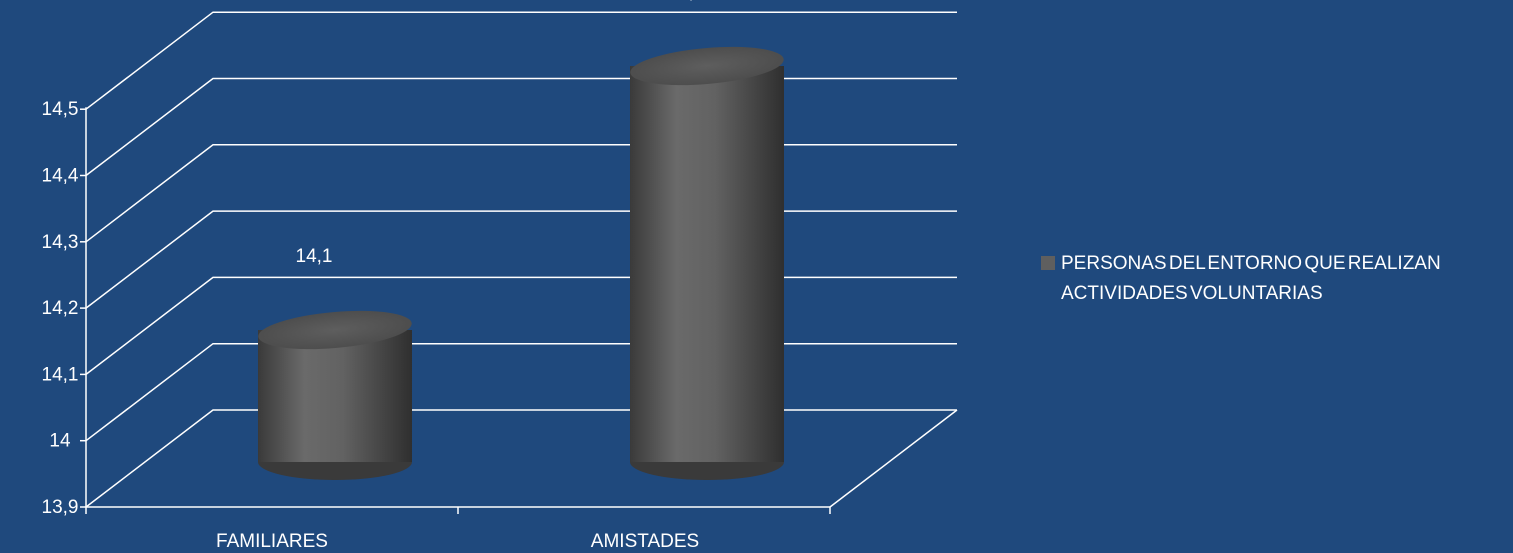 This screenshot has height=553, width=1513. Describe the element at coordinates (272, 541) in the screenshot. I see `x-category-label: FAMILIARES` at that location.